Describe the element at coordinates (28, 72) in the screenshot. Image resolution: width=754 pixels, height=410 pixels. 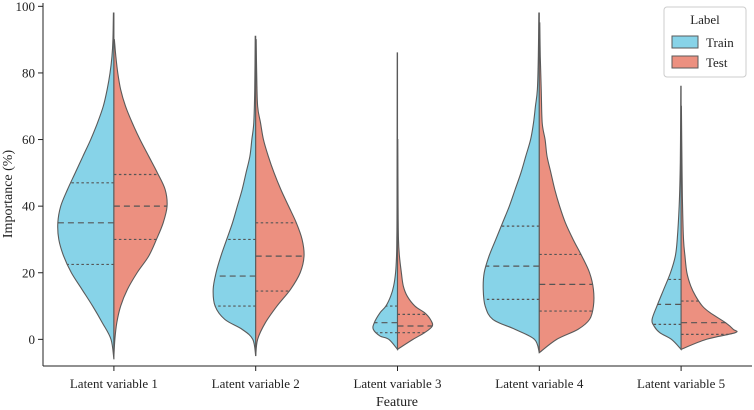
I see `y-tick-label: 80` at that location.